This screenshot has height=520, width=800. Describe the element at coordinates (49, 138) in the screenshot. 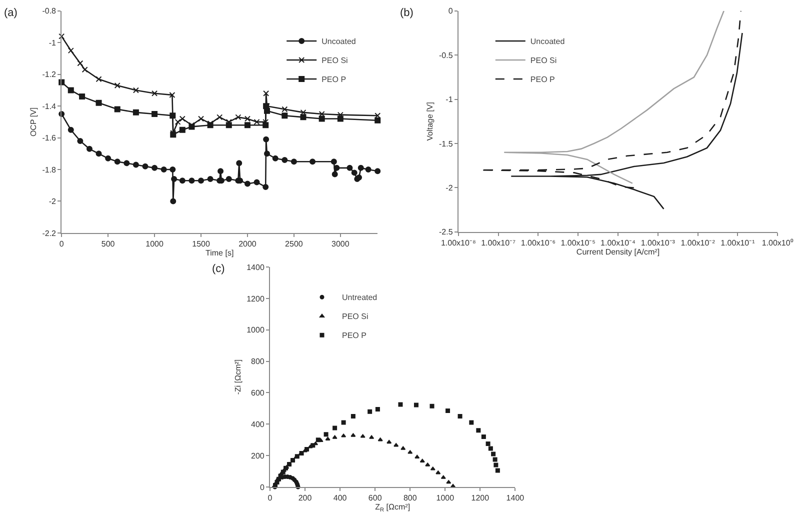

I see `y-tick-label: -1.6` at that location.